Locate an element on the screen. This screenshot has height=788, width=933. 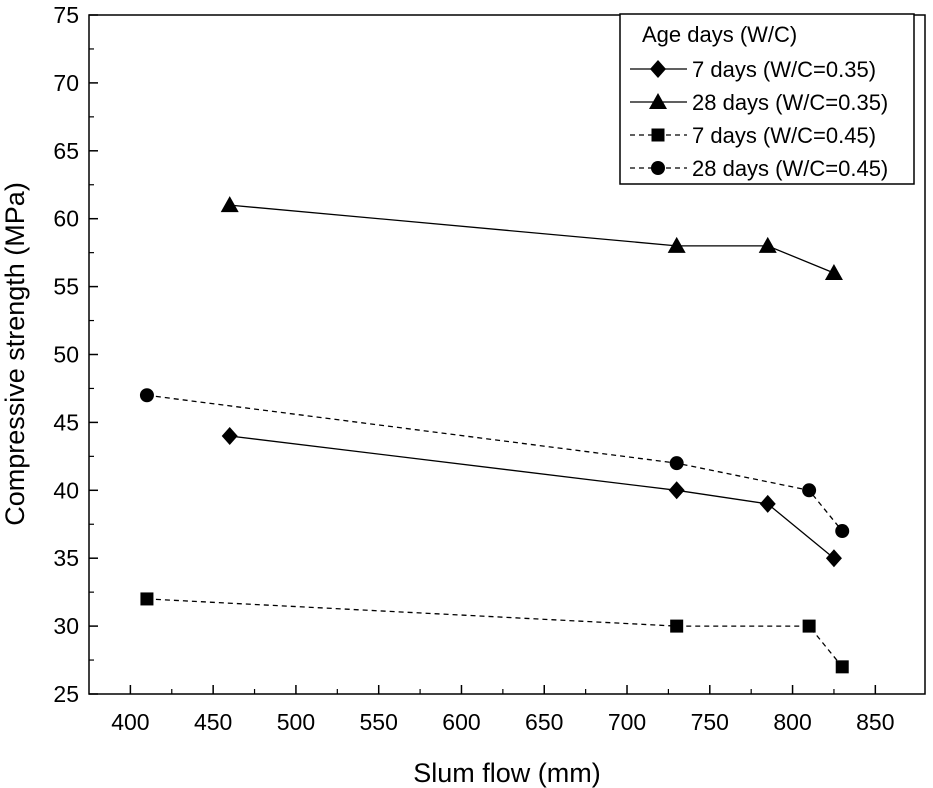
x-tick-label: 800 is located at coordinates (792, 722).